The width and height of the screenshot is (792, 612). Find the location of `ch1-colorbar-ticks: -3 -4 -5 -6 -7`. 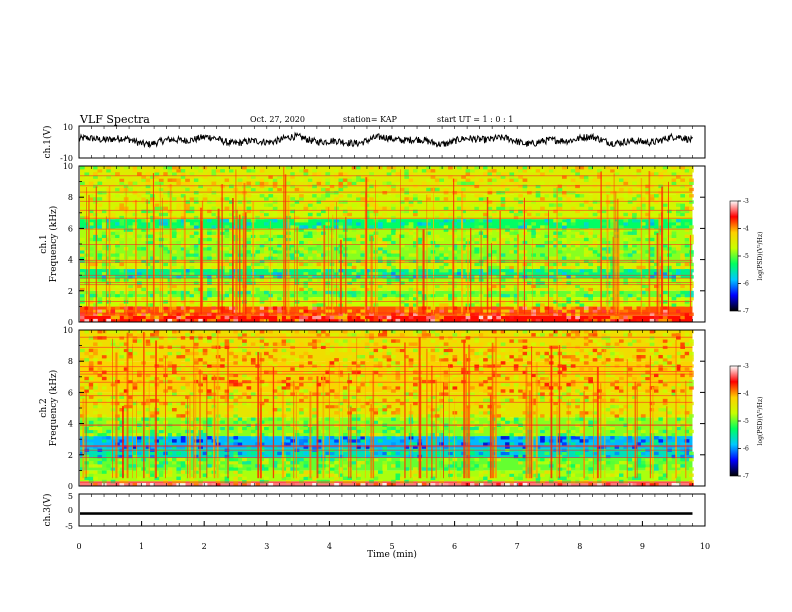

ch1-colorbar-ticks: -3 -4 -5 -6 -7 is located at coordinates (743, 256).